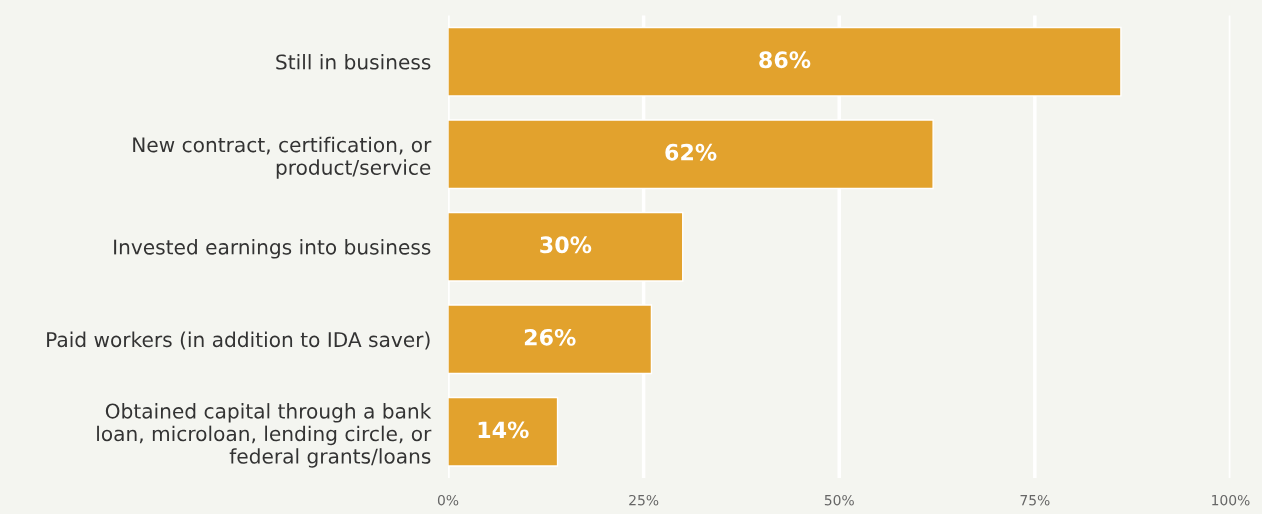 The width and height of the screenshot is (1262, 514). Describe the element at coordinates (1035, 500) in the screenshot. I see `x-tick-label: 75%` at that location.